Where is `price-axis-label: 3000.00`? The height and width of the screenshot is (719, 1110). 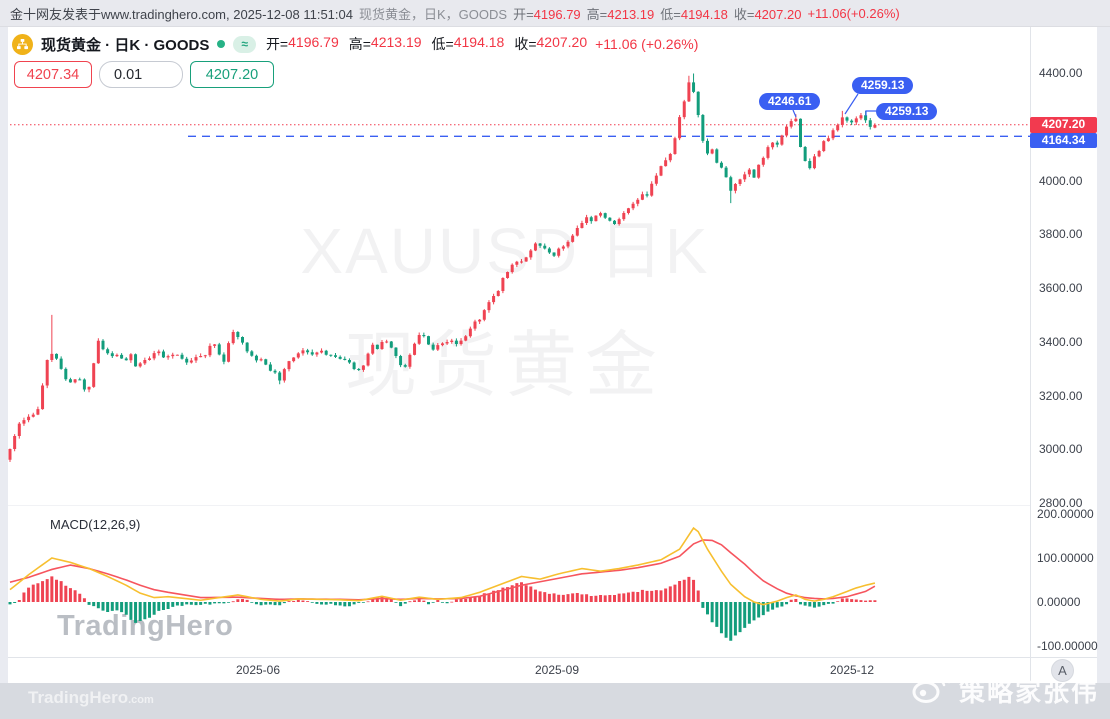 price-axis-label: 3000.00 is located at coordinates (1061, 449).